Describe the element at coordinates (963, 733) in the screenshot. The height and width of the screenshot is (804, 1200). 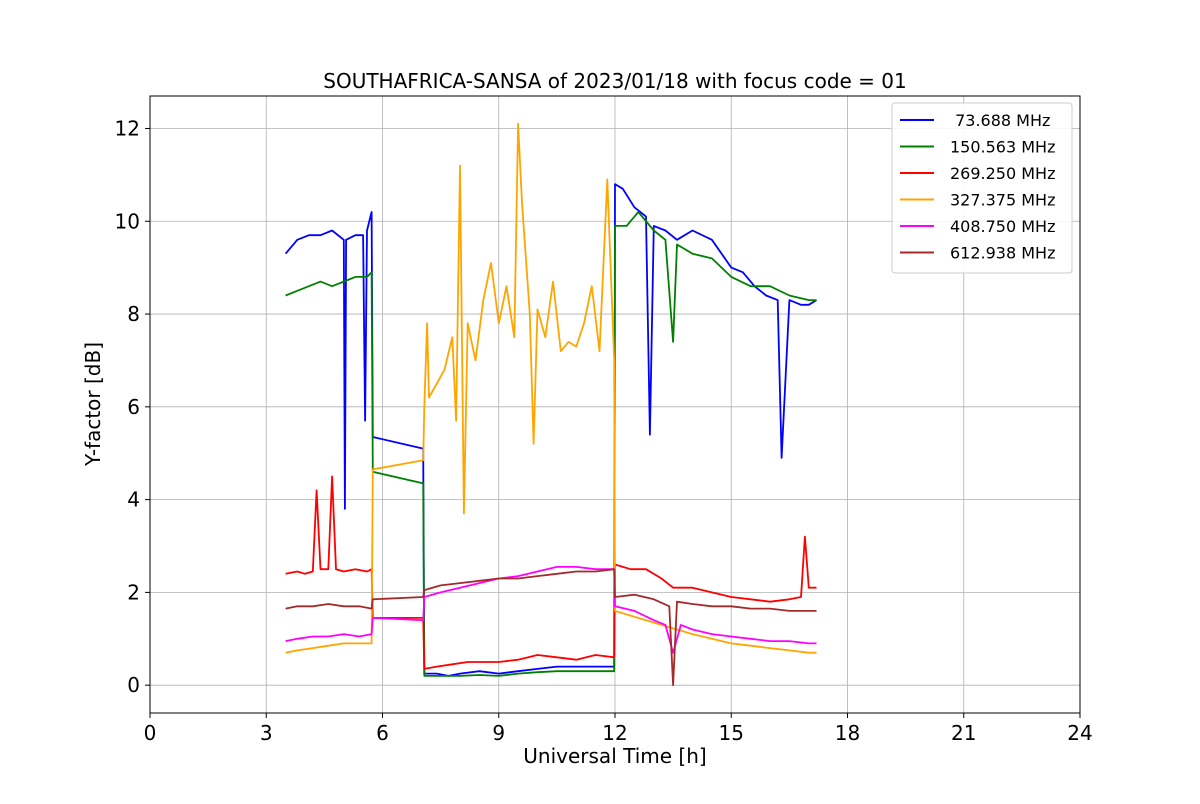
I see `x-tick-label: 21` at that location.